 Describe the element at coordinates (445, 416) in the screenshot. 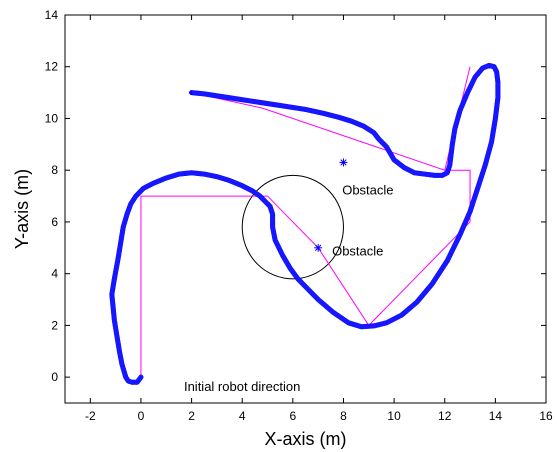

I see `x-tick-label: 12` at that location.